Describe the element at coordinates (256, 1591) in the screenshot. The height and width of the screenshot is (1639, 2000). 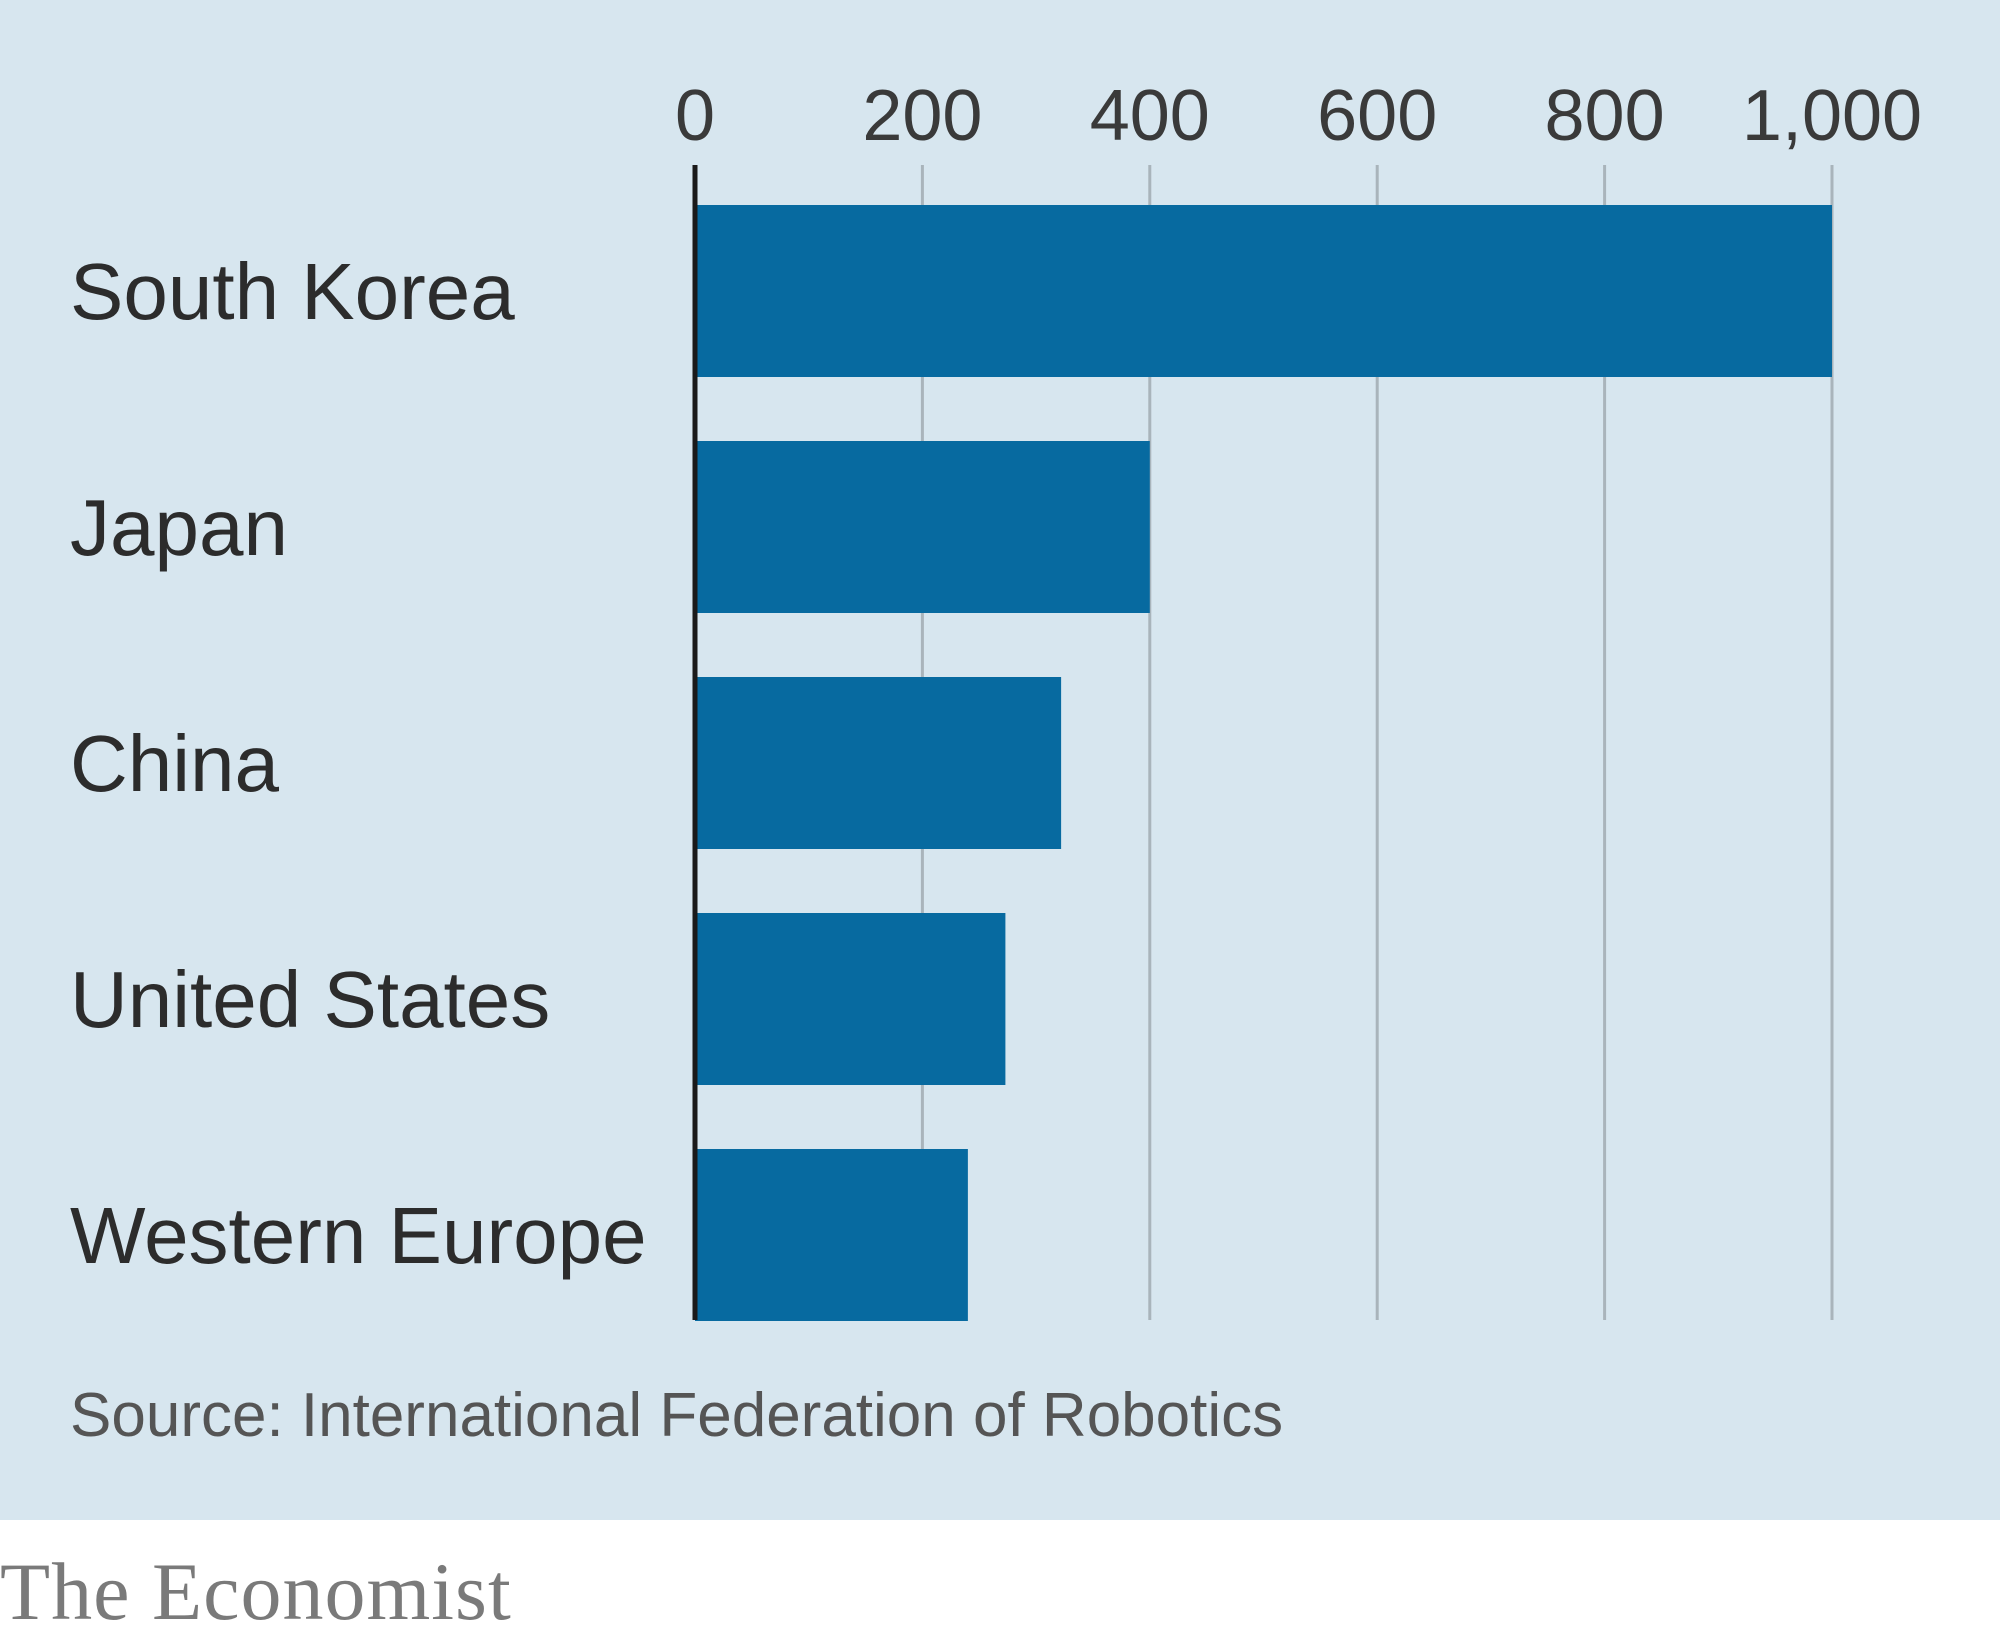
I see `brand-logo: The Economist` at that location.